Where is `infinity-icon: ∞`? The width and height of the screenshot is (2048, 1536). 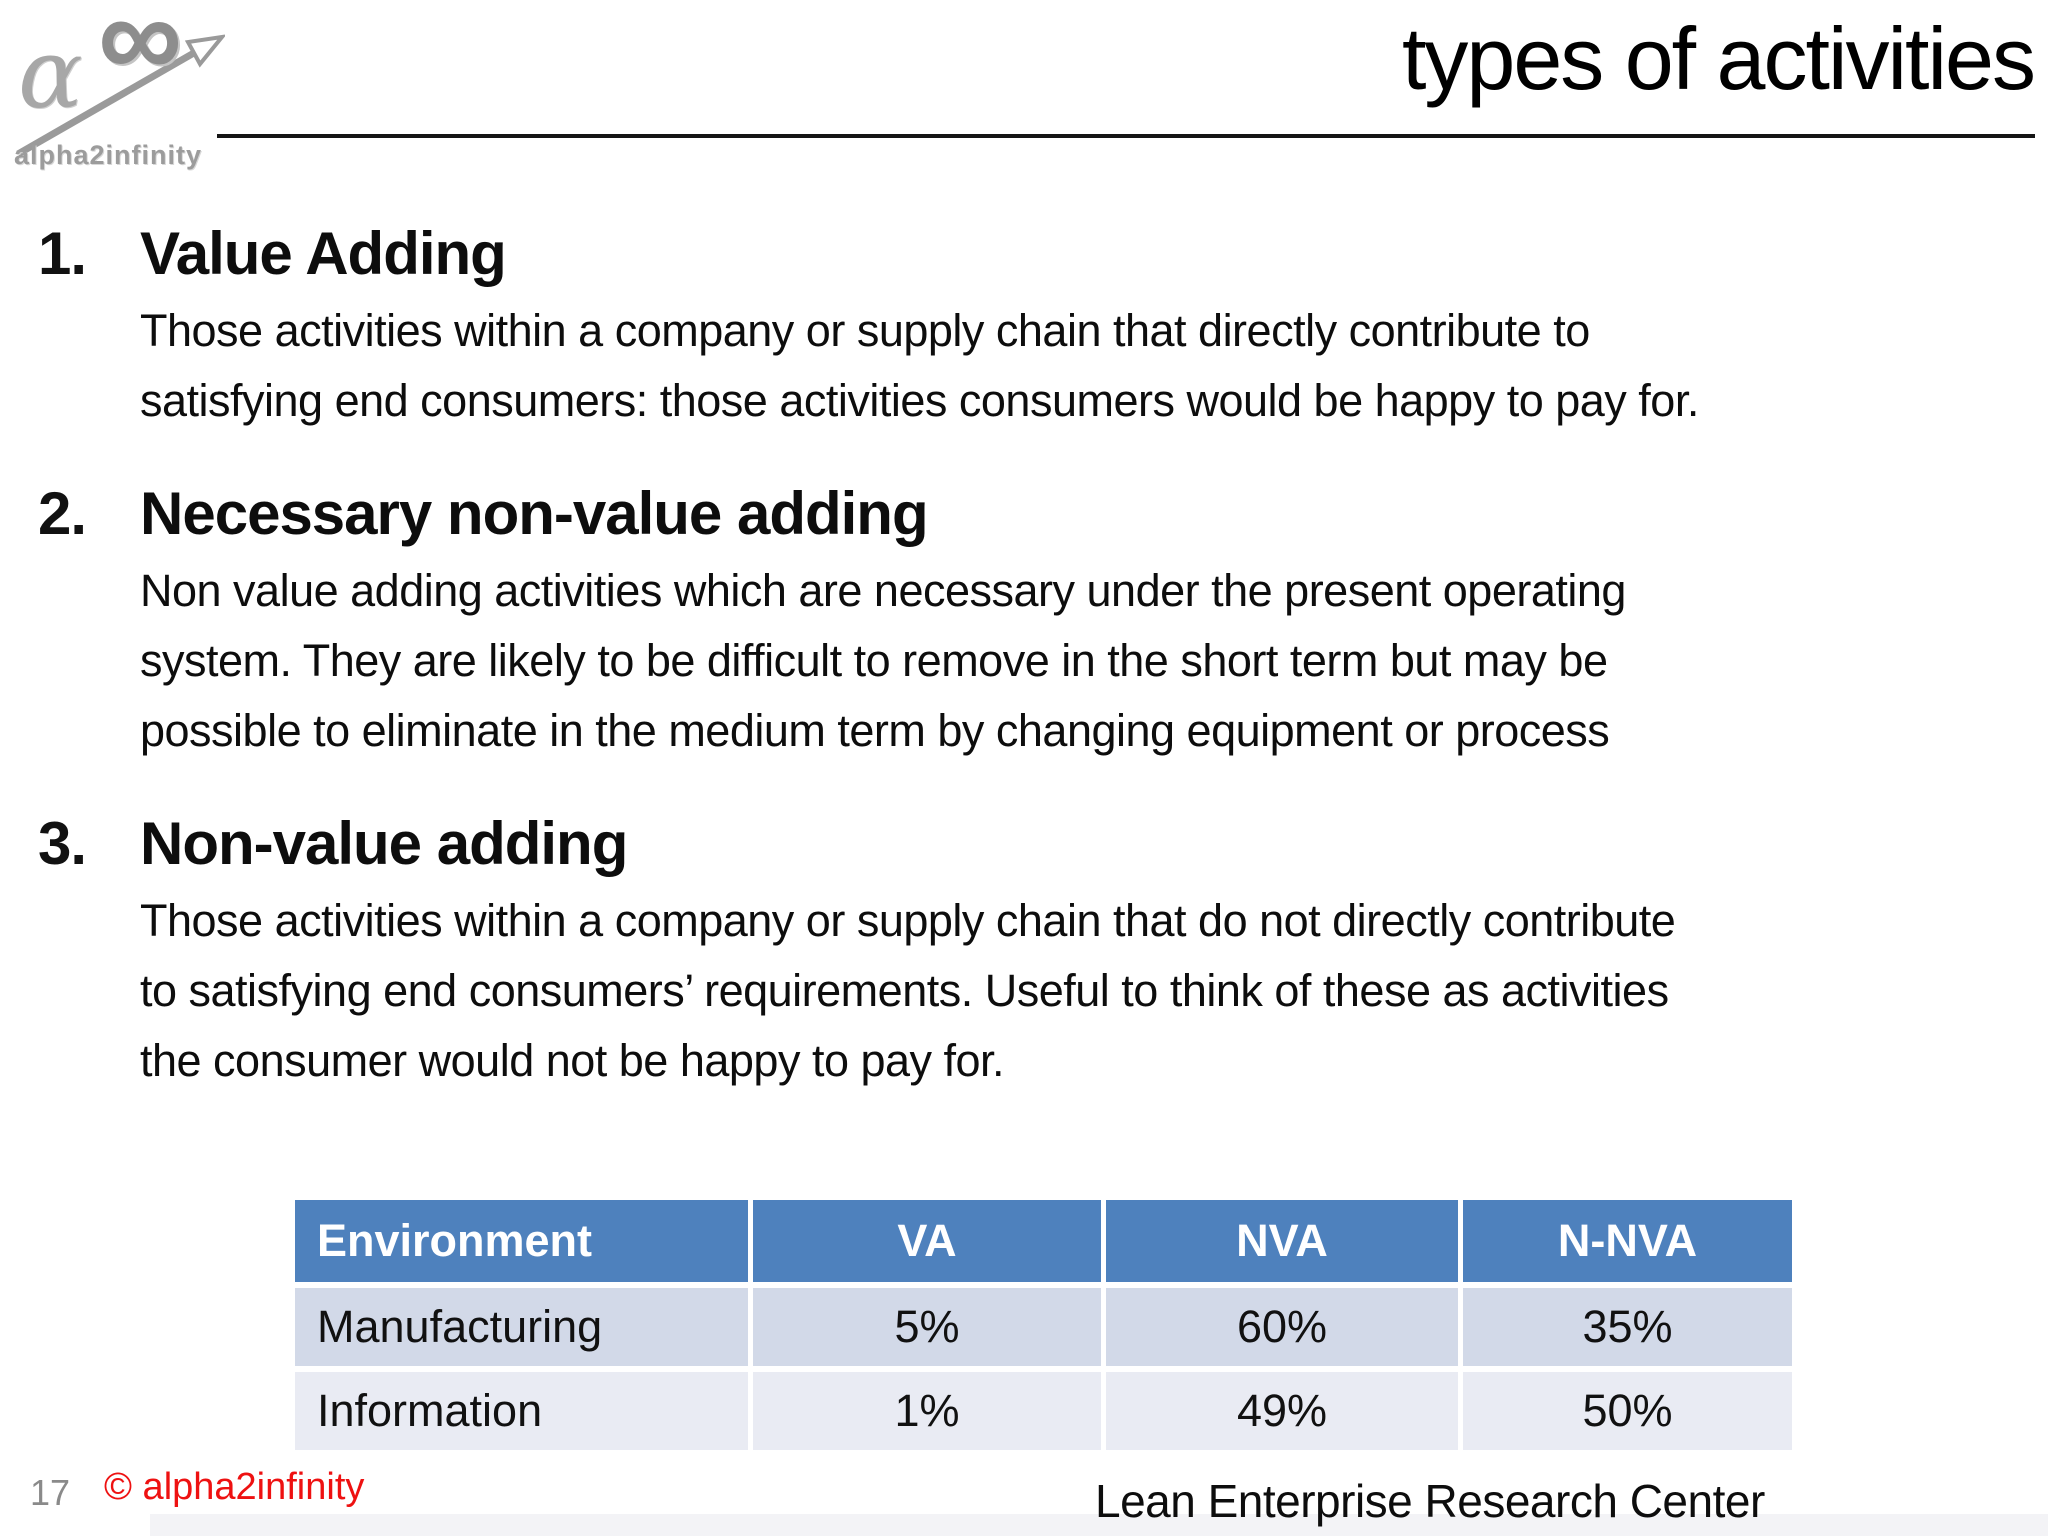 infinity-icon: ∞ is located at coordinates (140, 51).